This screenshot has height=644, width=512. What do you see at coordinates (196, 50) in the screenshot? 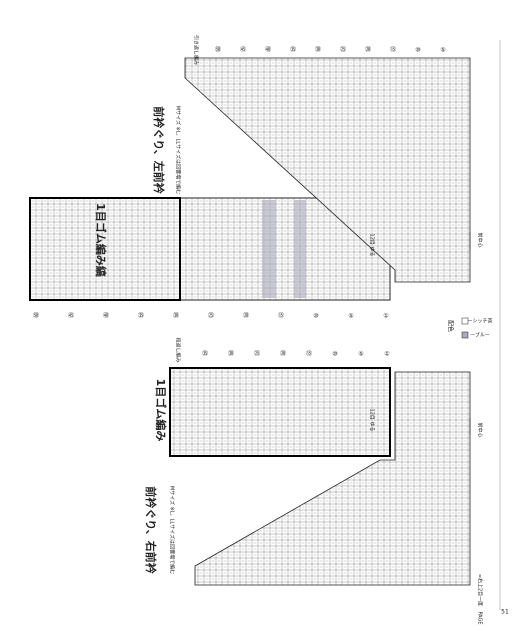
I see `turn-label: 引き返し編み` at bounding box center [196, 50].